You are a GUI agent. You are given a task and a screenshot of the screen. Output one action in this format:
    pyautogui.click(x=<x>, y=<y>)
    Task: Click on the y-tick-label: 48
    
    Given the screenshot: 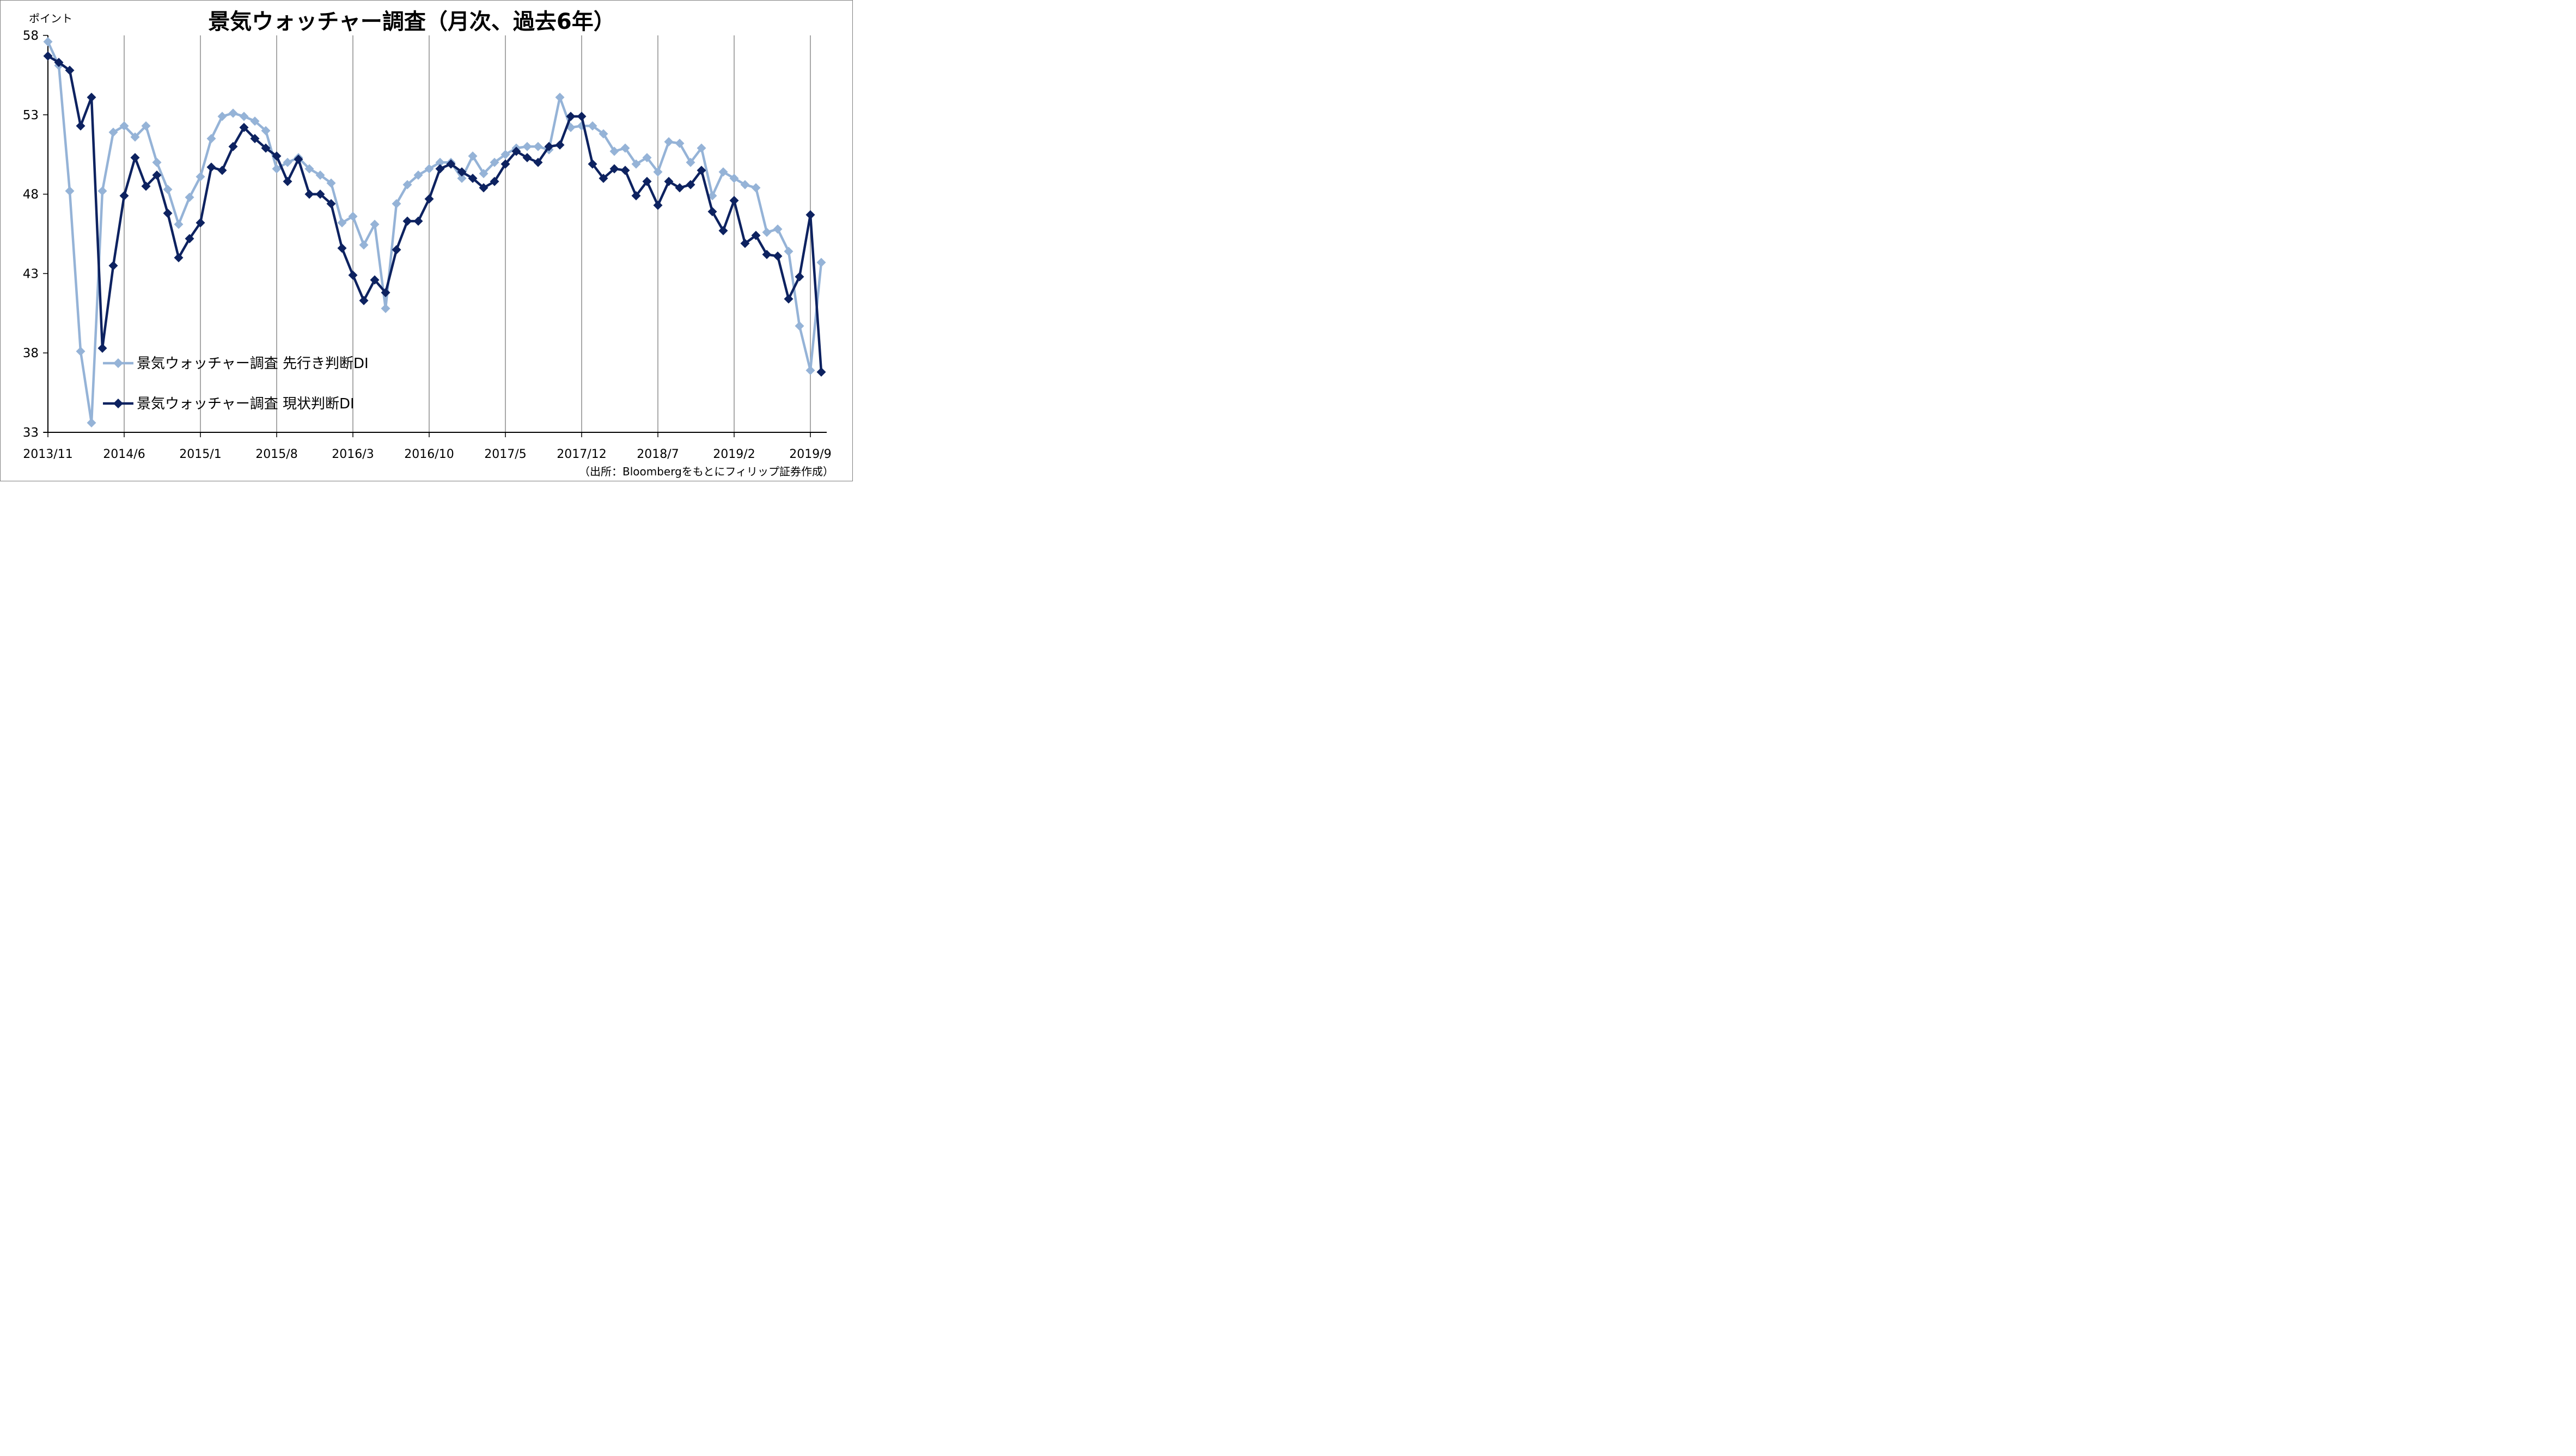 What is the action you would take?
    pyautogui.click(x=31, y=195)
    